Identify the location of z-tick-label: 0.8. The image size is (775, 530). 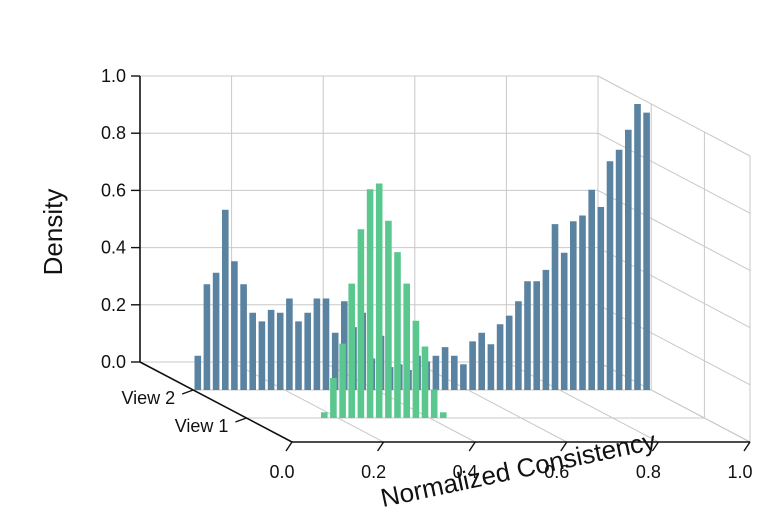
(113, 133).